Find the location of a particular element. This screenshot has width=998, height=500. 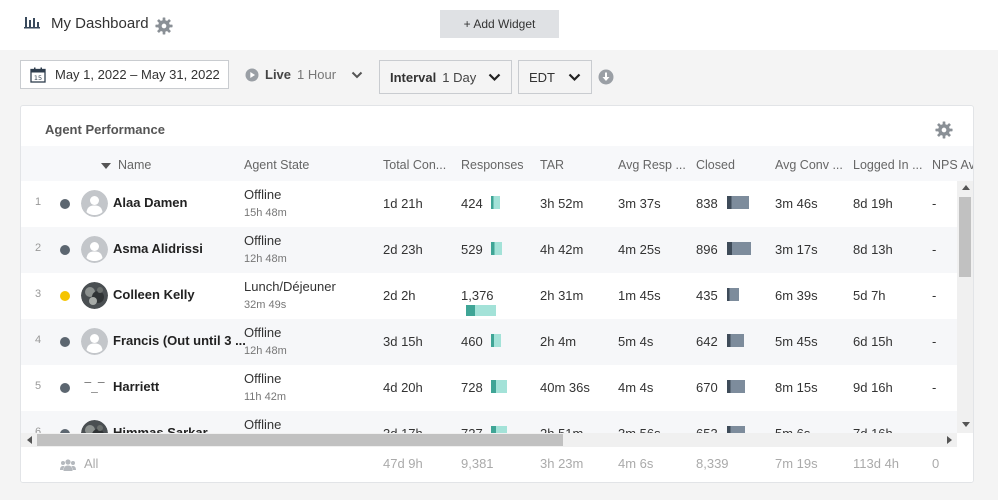

column-header-closed: Closed is located at coordinates (715, 165).